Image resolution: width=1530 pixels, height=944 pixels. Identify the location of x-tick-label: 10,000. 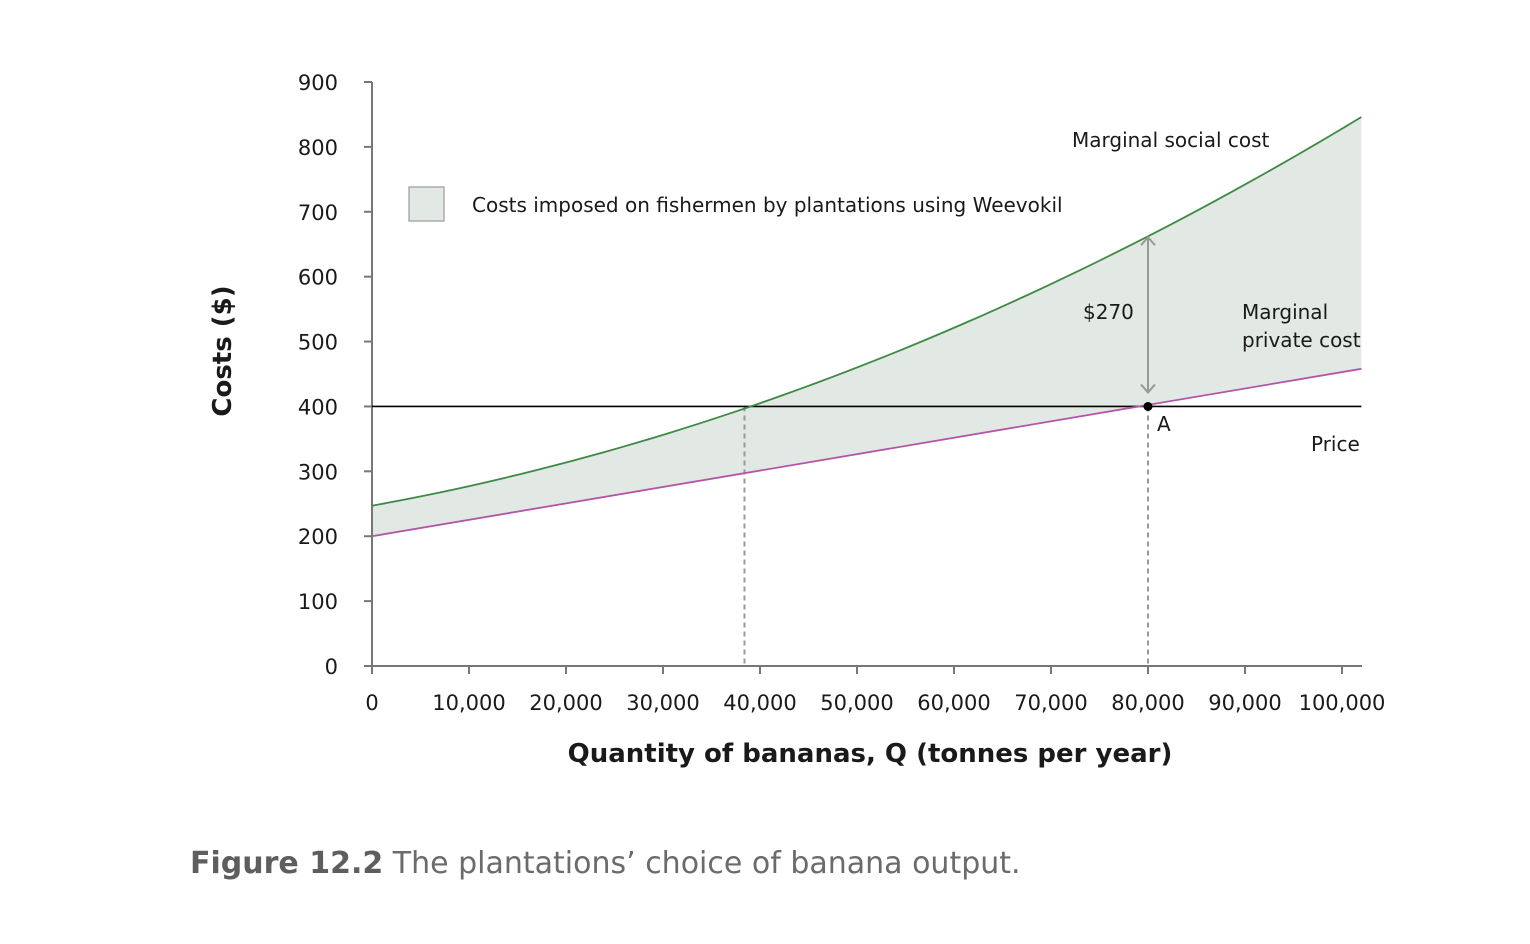
(468, 703).